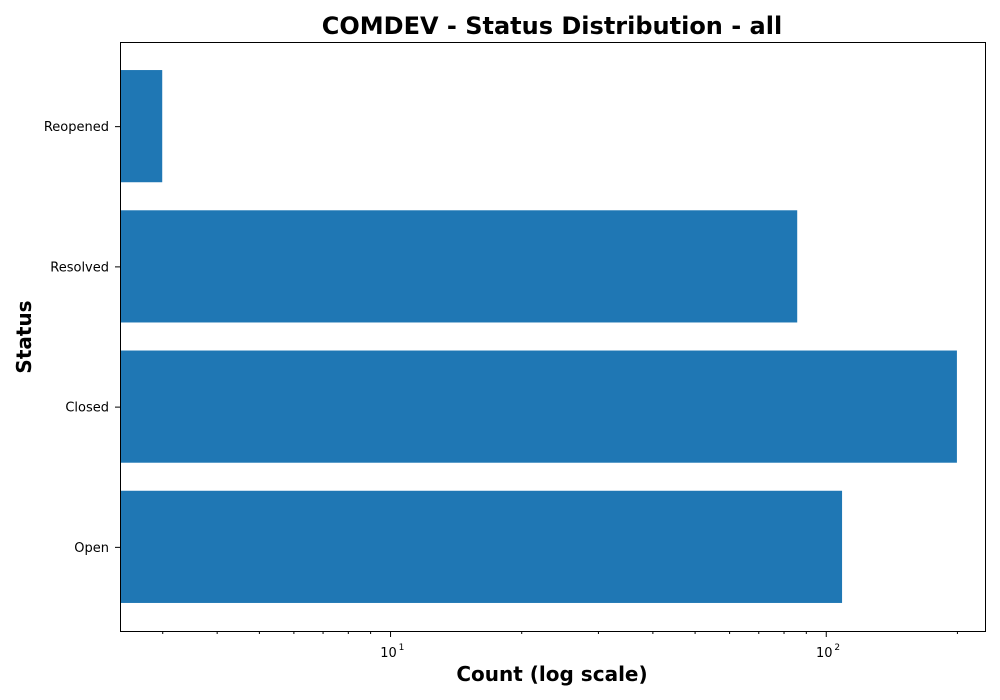 This screenshot has width=1000, height=700. What do you see at coordinates (538, 406) in the screenshot?
I see `bar-closed` at bounding box center [538, 406].